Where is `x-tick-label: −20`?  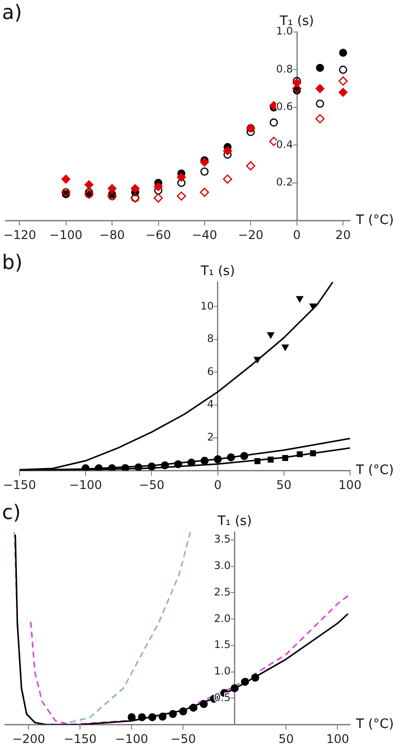
x-tick-label: −20 is located at coordinates (251, 235).